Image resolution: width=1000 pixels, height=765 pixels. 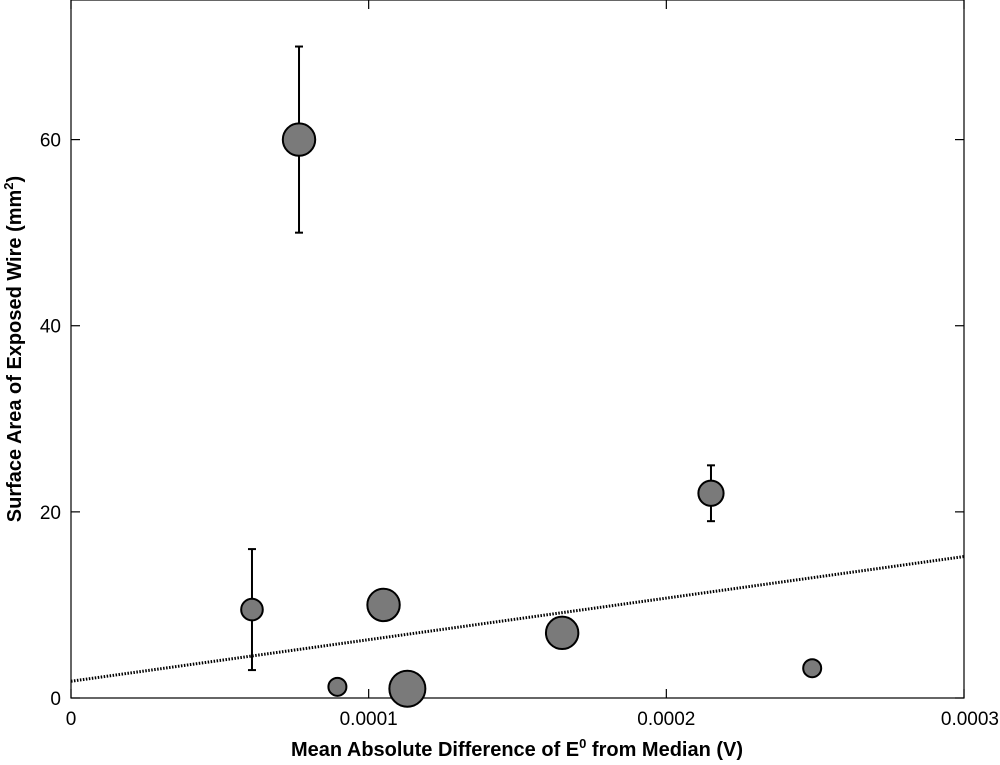 What do you see at coordinates (582, 743) in the screenshot?
I see `x-axis-label-superscript: 0` at bounding box center [582, 743].